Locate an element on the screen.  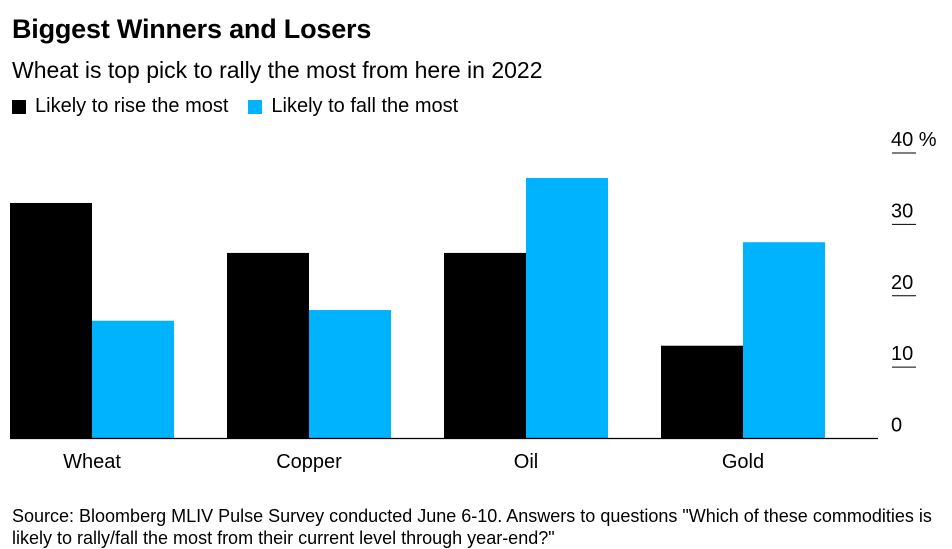
x-tick-label-copper: Copper is located at coordinates (309, 462).